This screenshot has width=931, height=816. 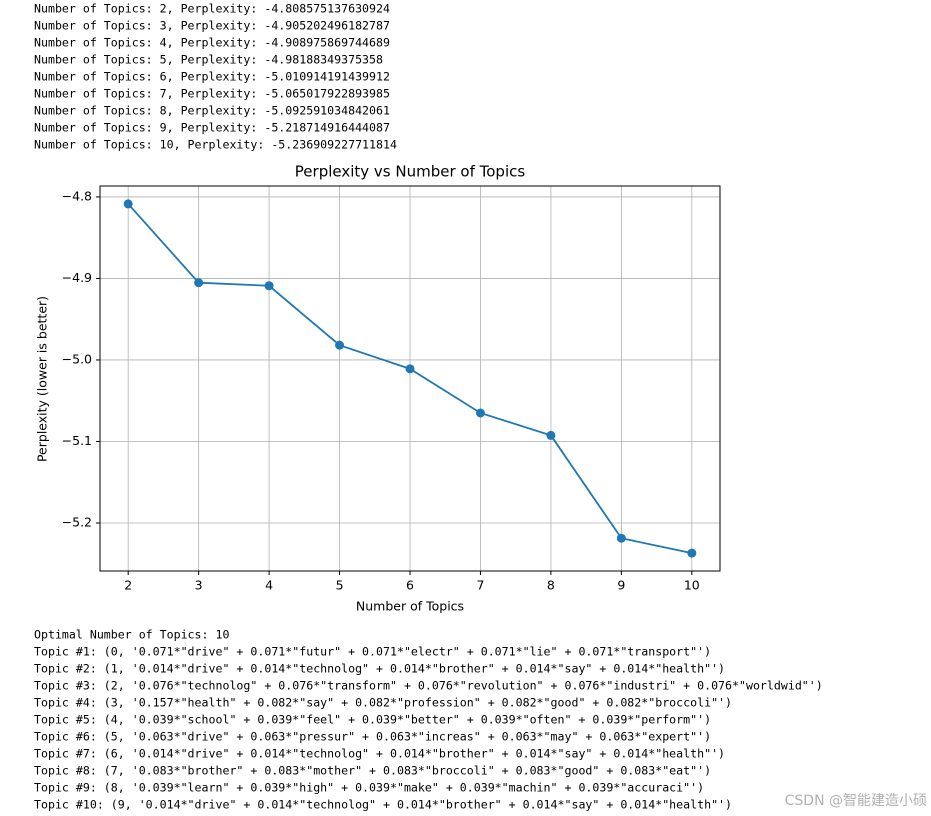 What do you see at coordinates (77, 277) in the screenshot?
I see `y-tick-label: −4.9` at bounding box center [77, 277].